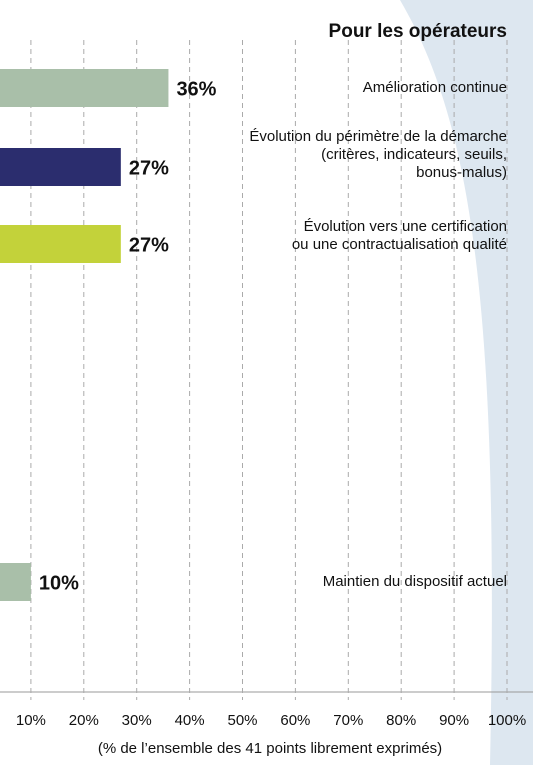  I want to click on x-tick-label: 70%, so click(348, 720).